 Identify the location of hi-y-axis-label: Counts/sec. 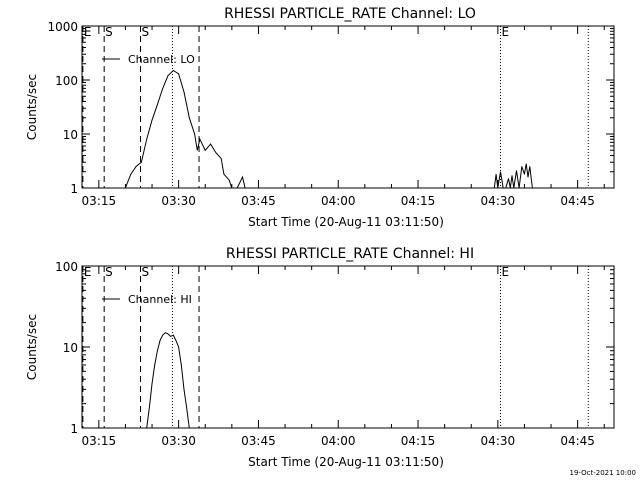
(32, 347).